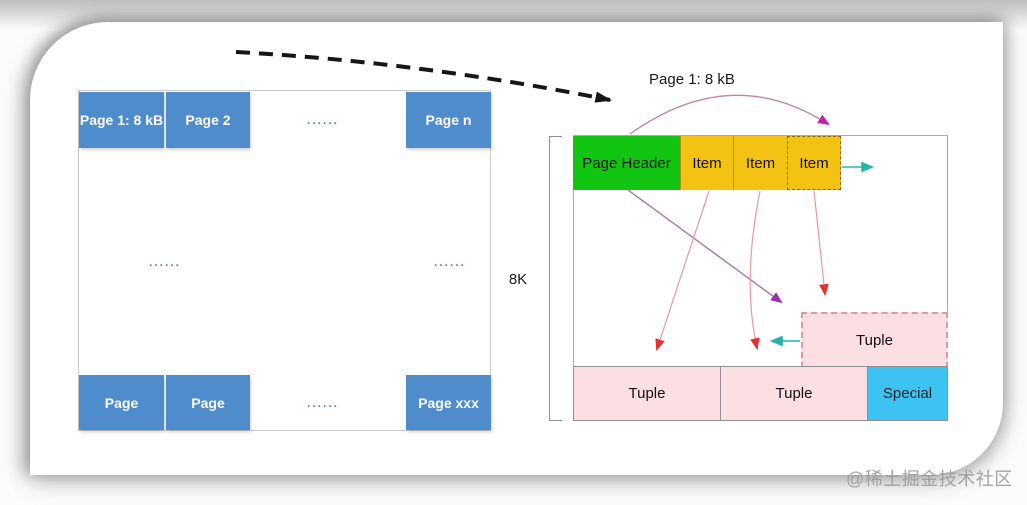 The height and width of the screenshot is (505, 1027). I want to click on item-block-3: Item, so click(814, 163).